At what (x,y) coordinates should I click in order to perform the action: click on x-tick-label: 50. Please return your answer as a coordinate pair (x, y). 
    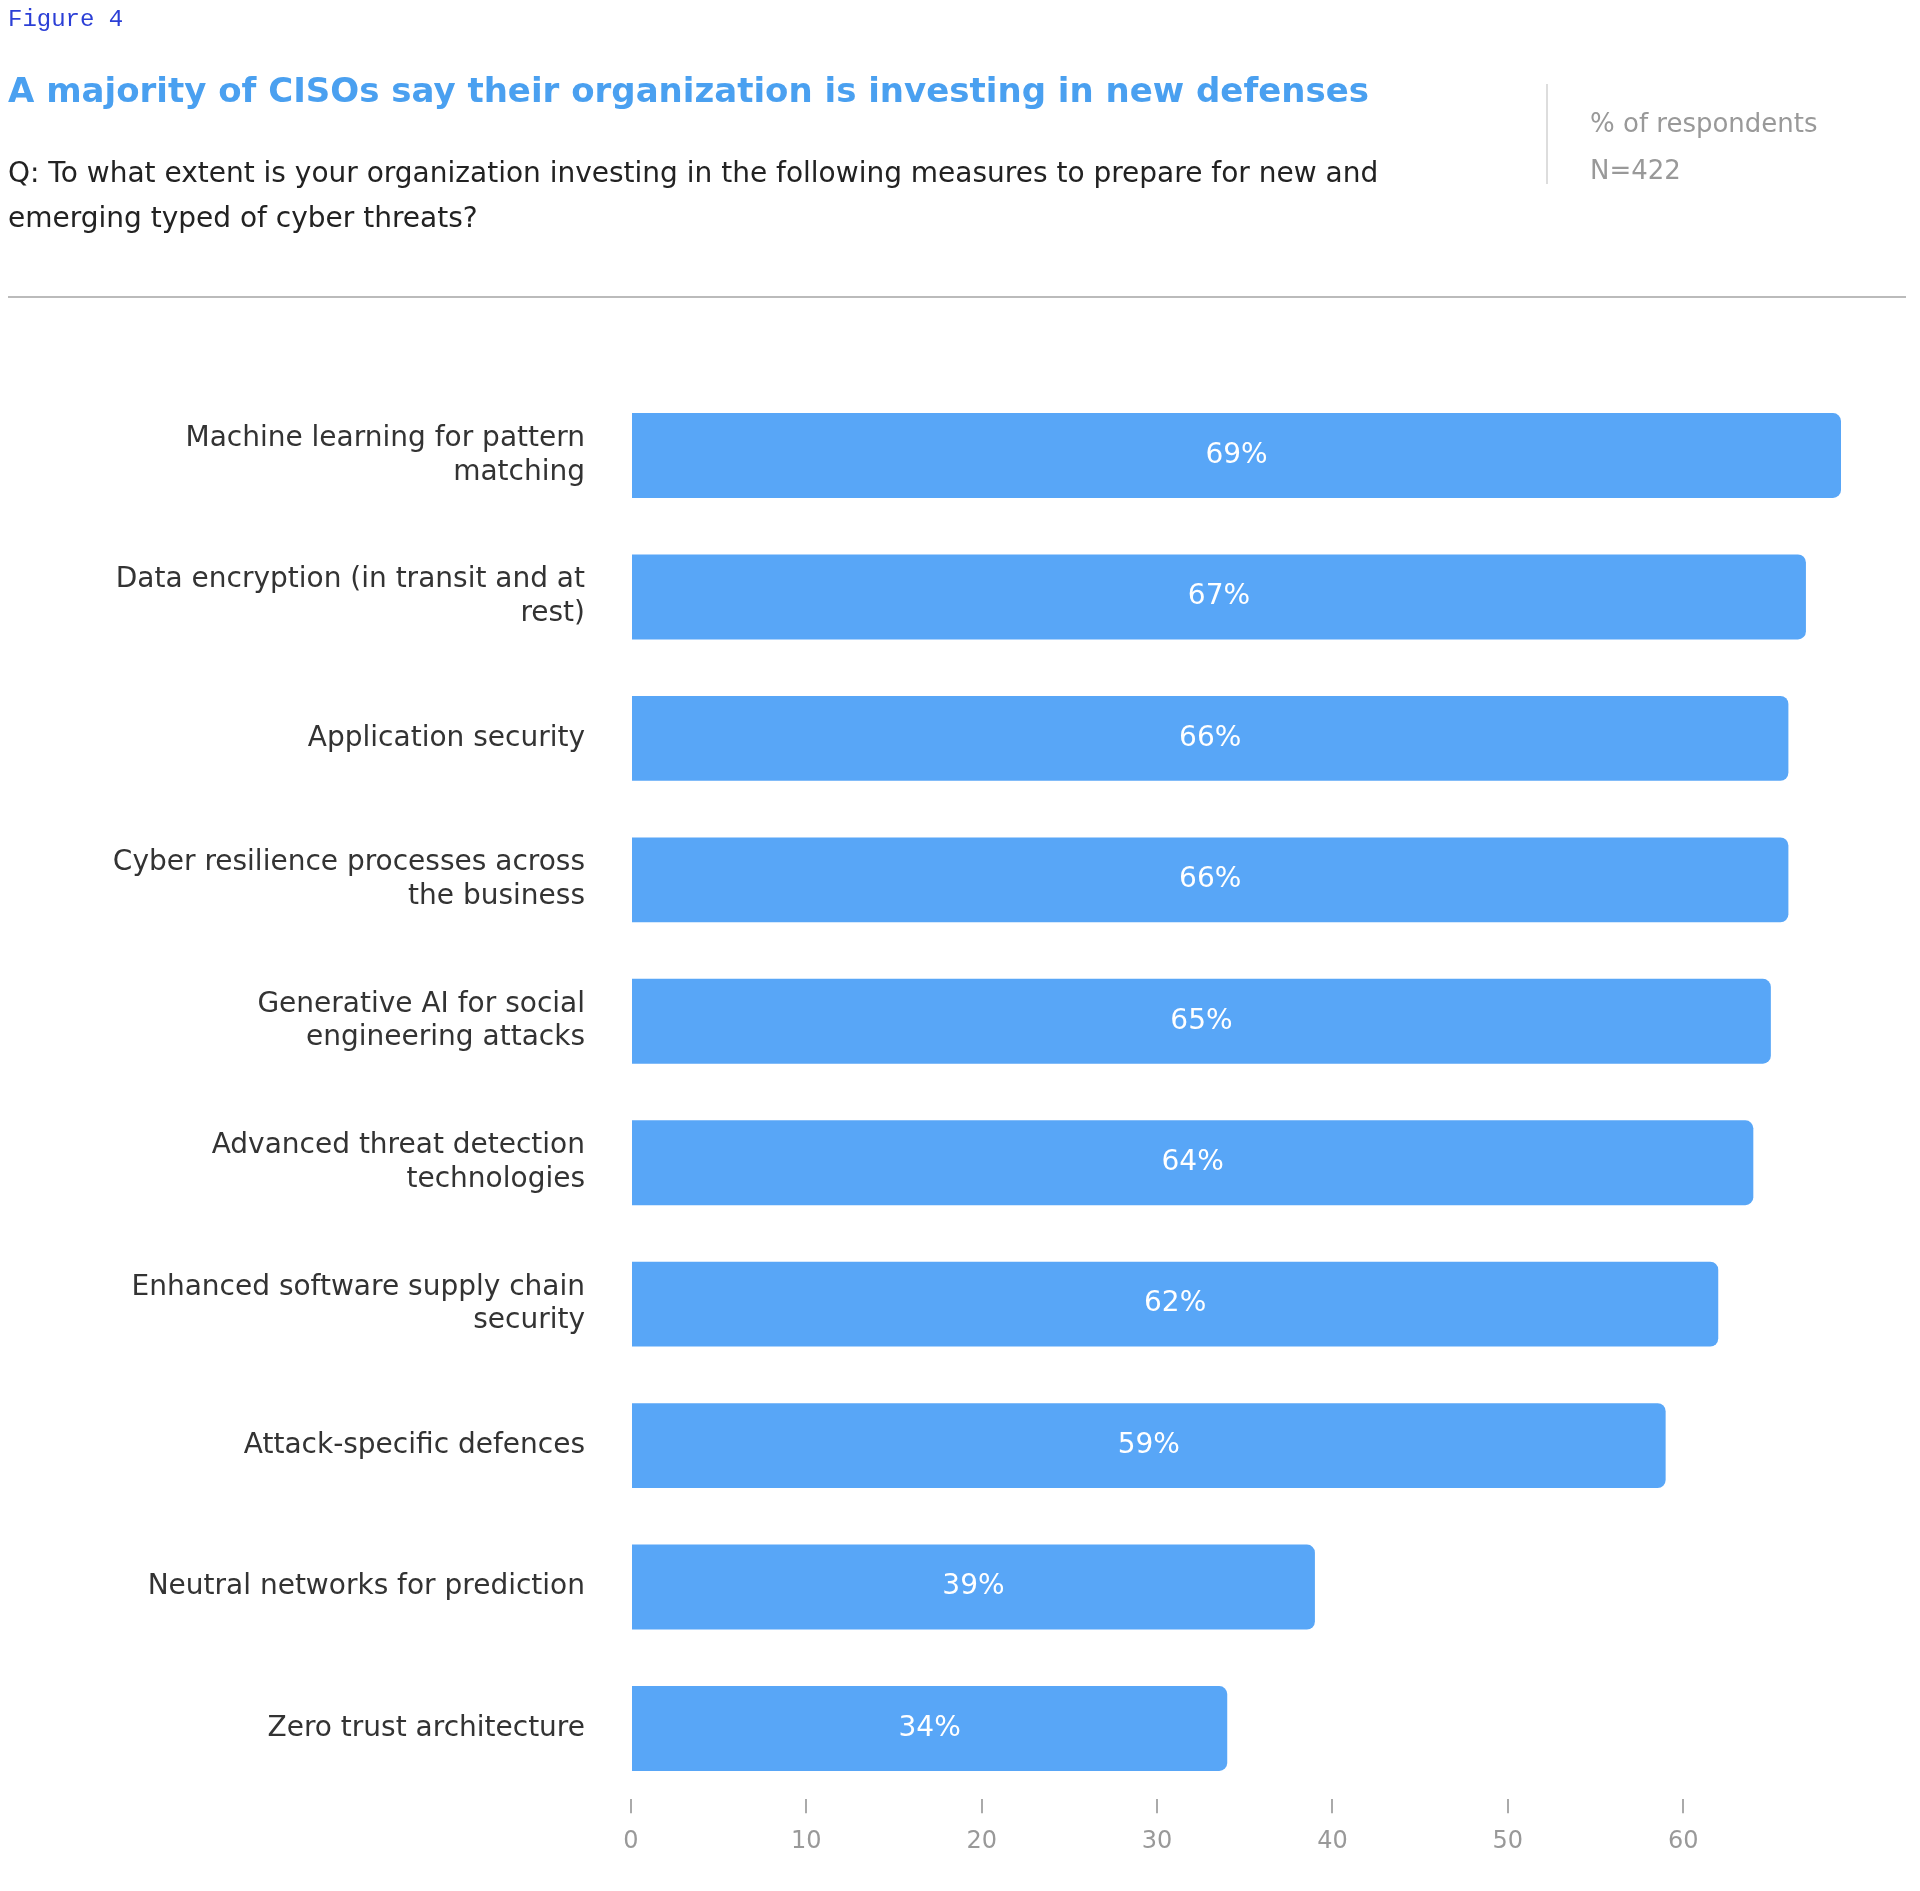
    Looking at the image, I should click on (1508, 1839).